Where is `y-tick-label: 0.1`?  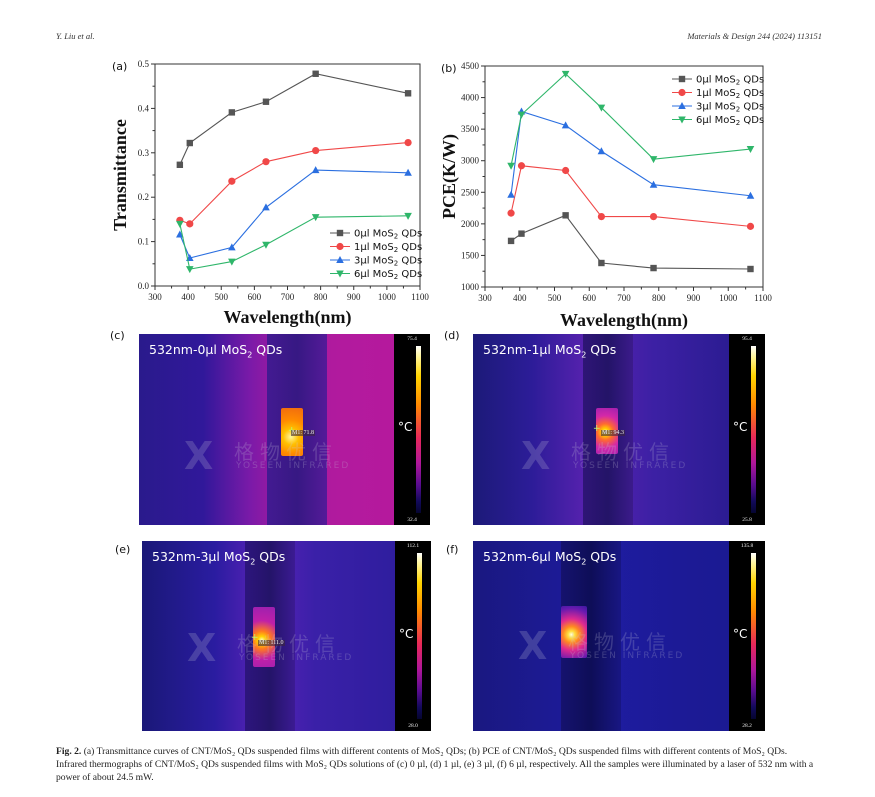 y-tick-label: 0.1 is located at coordinates (143, 242).